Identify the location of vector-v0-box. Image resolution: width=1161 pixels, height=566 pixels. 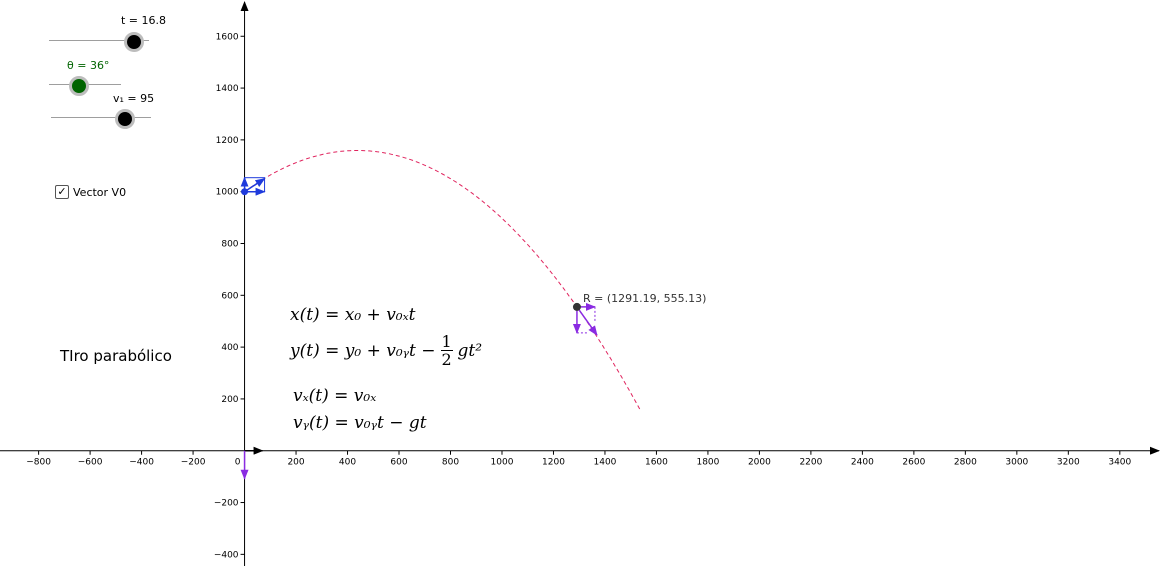
(255, 185).